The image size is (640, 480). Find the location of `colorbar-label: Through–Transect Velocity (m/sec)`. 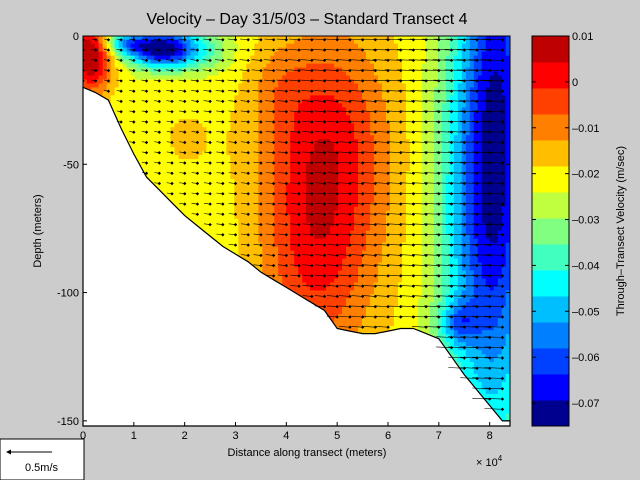

colorbar-label: Through–Transect Velocity (m/sec) is located at coordinates (621, 231).